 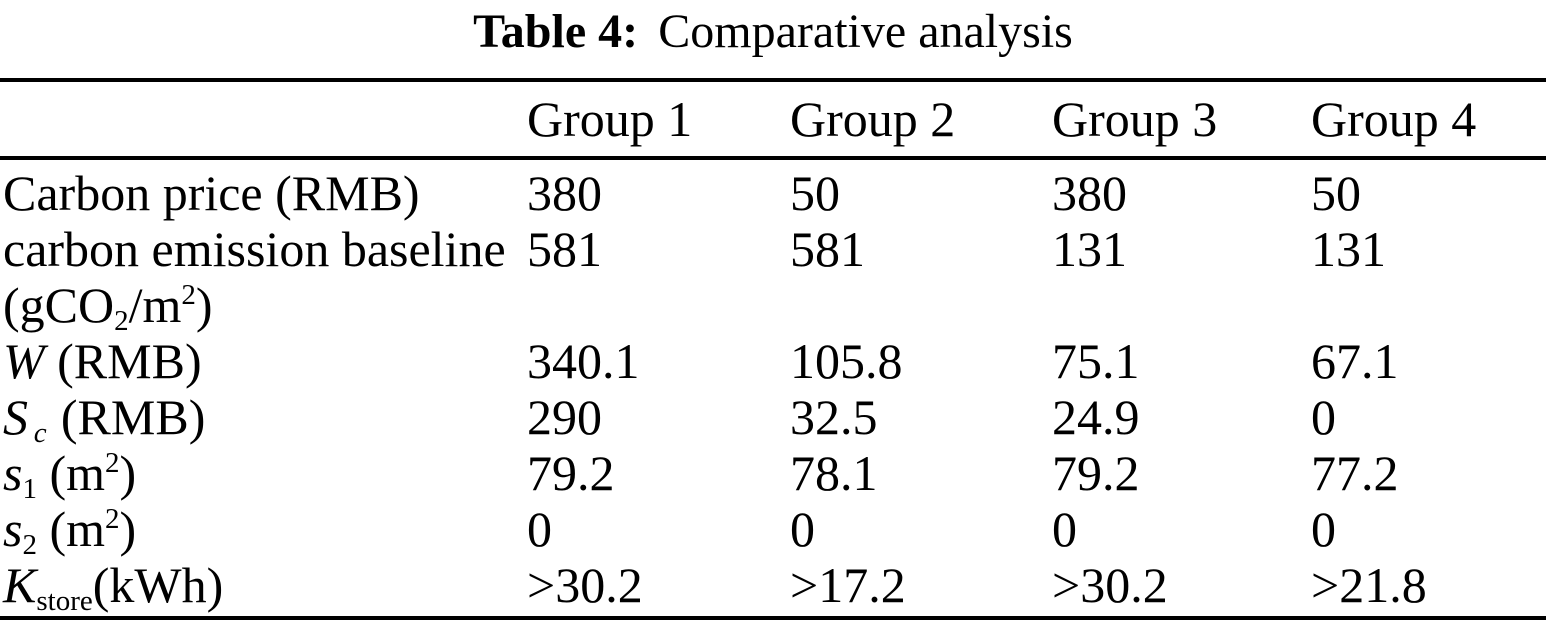 I want to click on table-caption: Table 4: Comparative analysis, so click(x=773, y=39).